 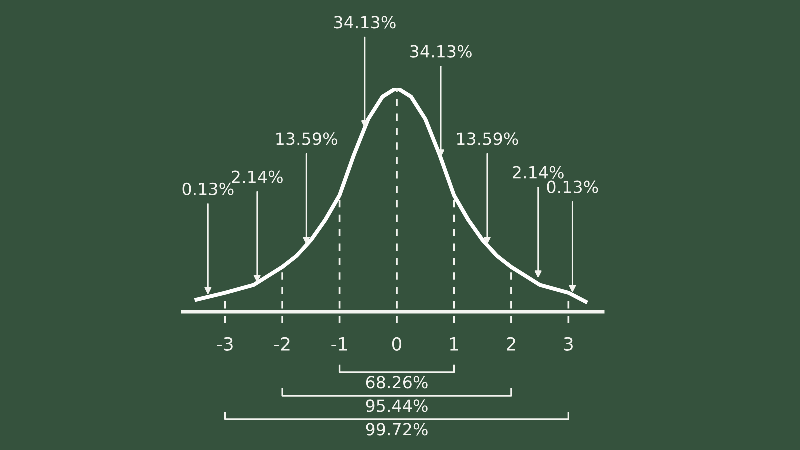 I want to click on x-tick-label: 2, so click(x=511, y=344).